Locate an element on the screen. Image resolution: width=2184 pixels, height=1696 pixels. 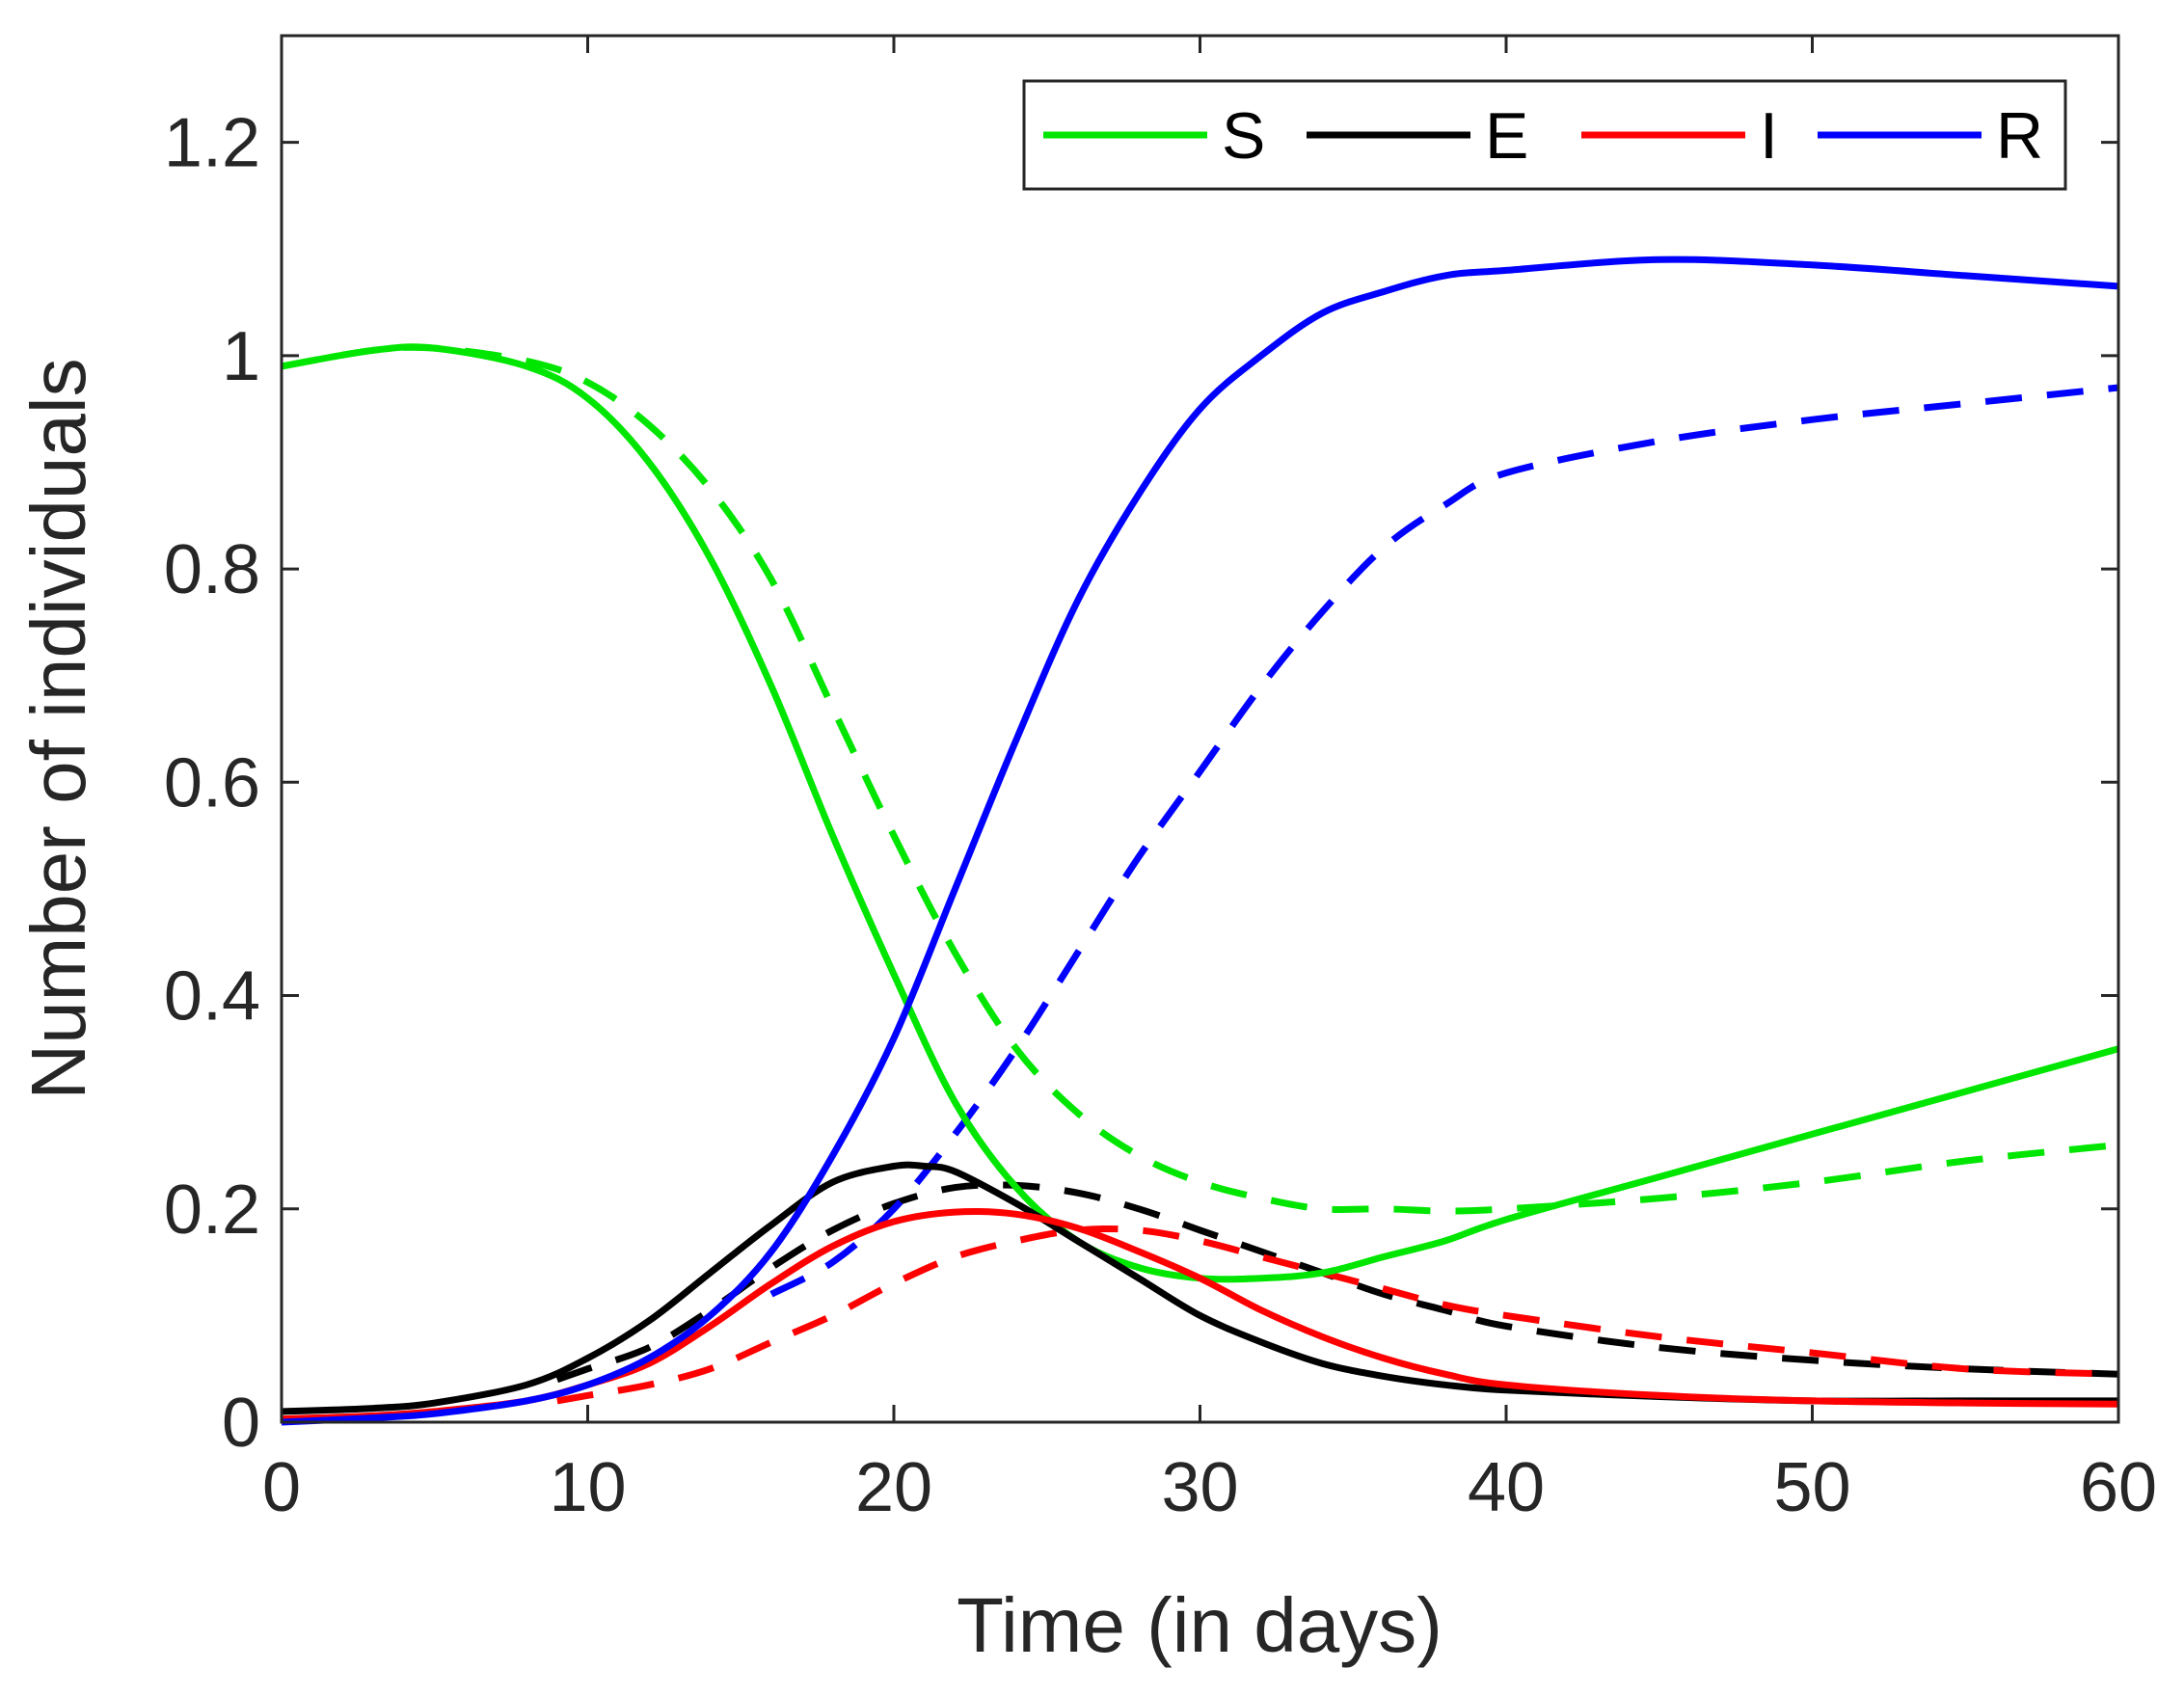
x-tick-label: 20 is located at coordinates (893, 1487).